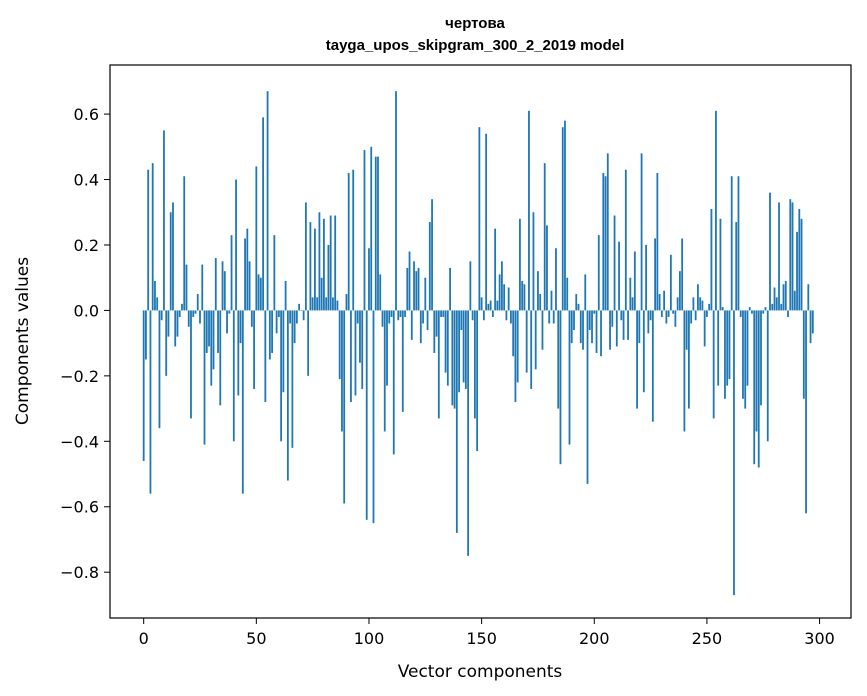 The height and width of the screenshot is (696, 867). I want to click on y-tick-label: −0.4, so click(79, 441).